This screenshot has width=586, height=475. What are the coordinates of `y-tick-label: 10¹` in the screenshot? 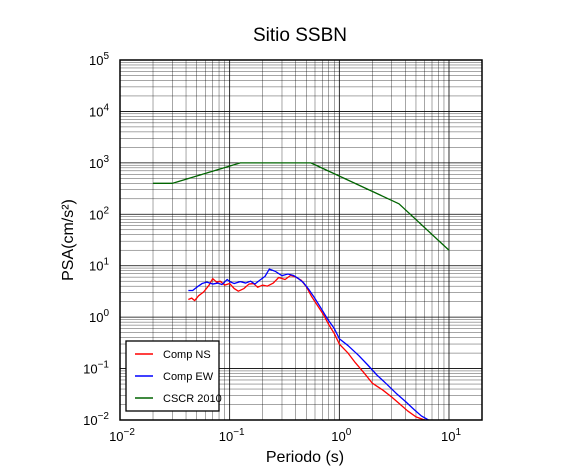 It's located at (99, 265).